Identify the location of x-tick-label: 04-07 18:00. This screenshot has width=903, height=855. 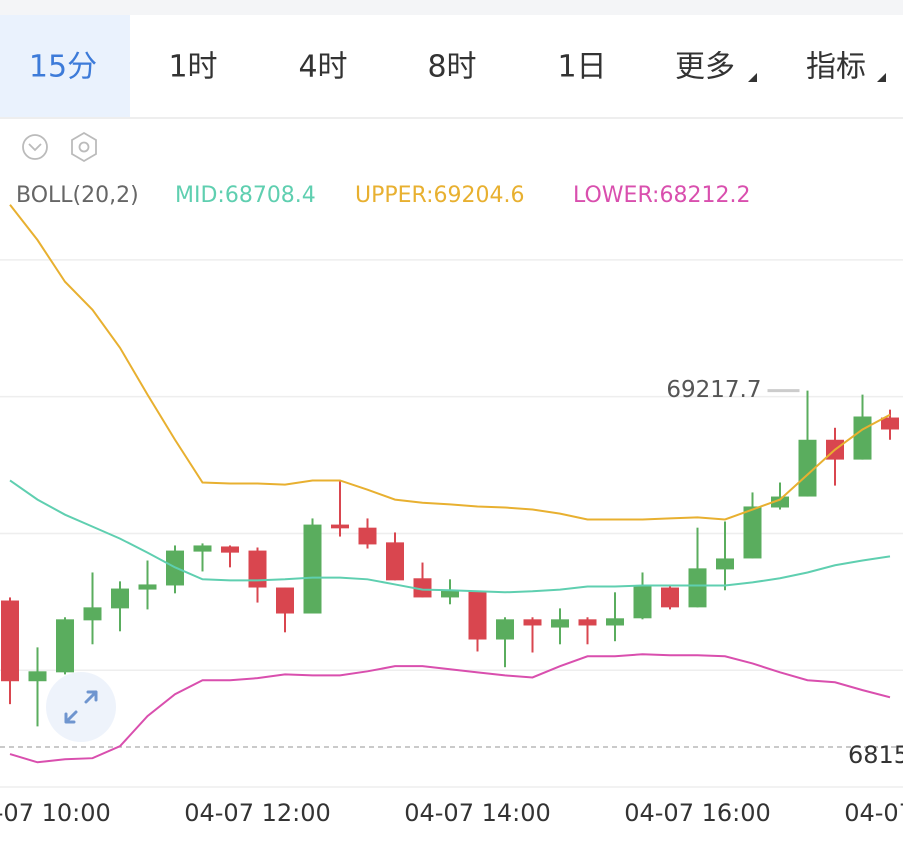
(873, 813).